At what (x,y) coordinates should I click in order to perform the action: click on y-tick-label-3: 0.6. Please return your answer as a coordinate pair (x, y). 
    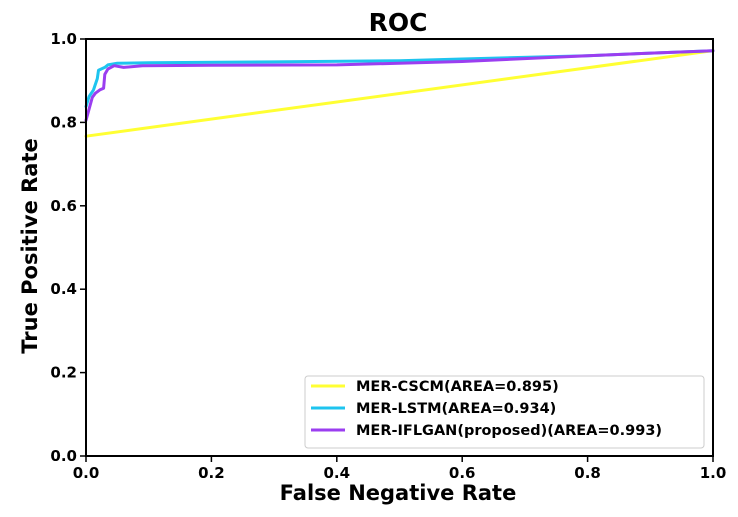
    Looking at the image, I should click on (63, 206).